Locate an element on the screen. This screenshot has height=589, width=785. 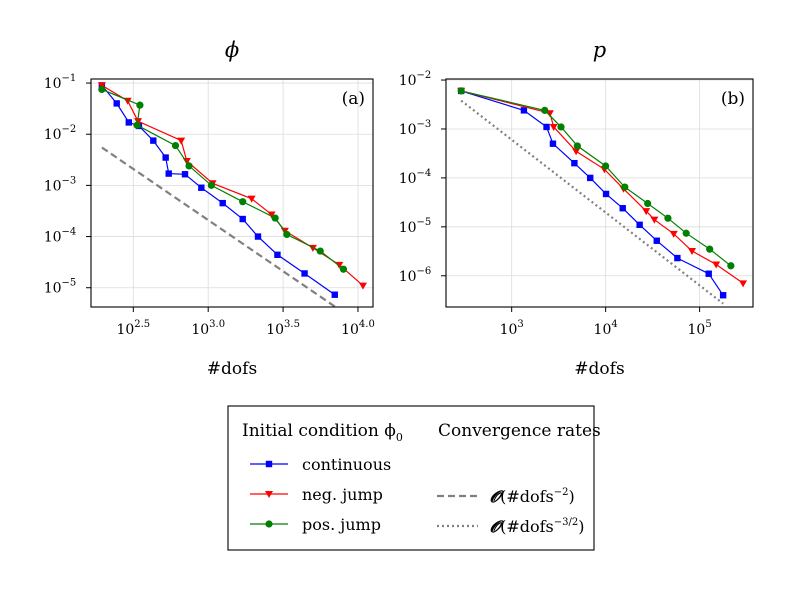
chart-title: ϕ is located at coordinates (232, 50).